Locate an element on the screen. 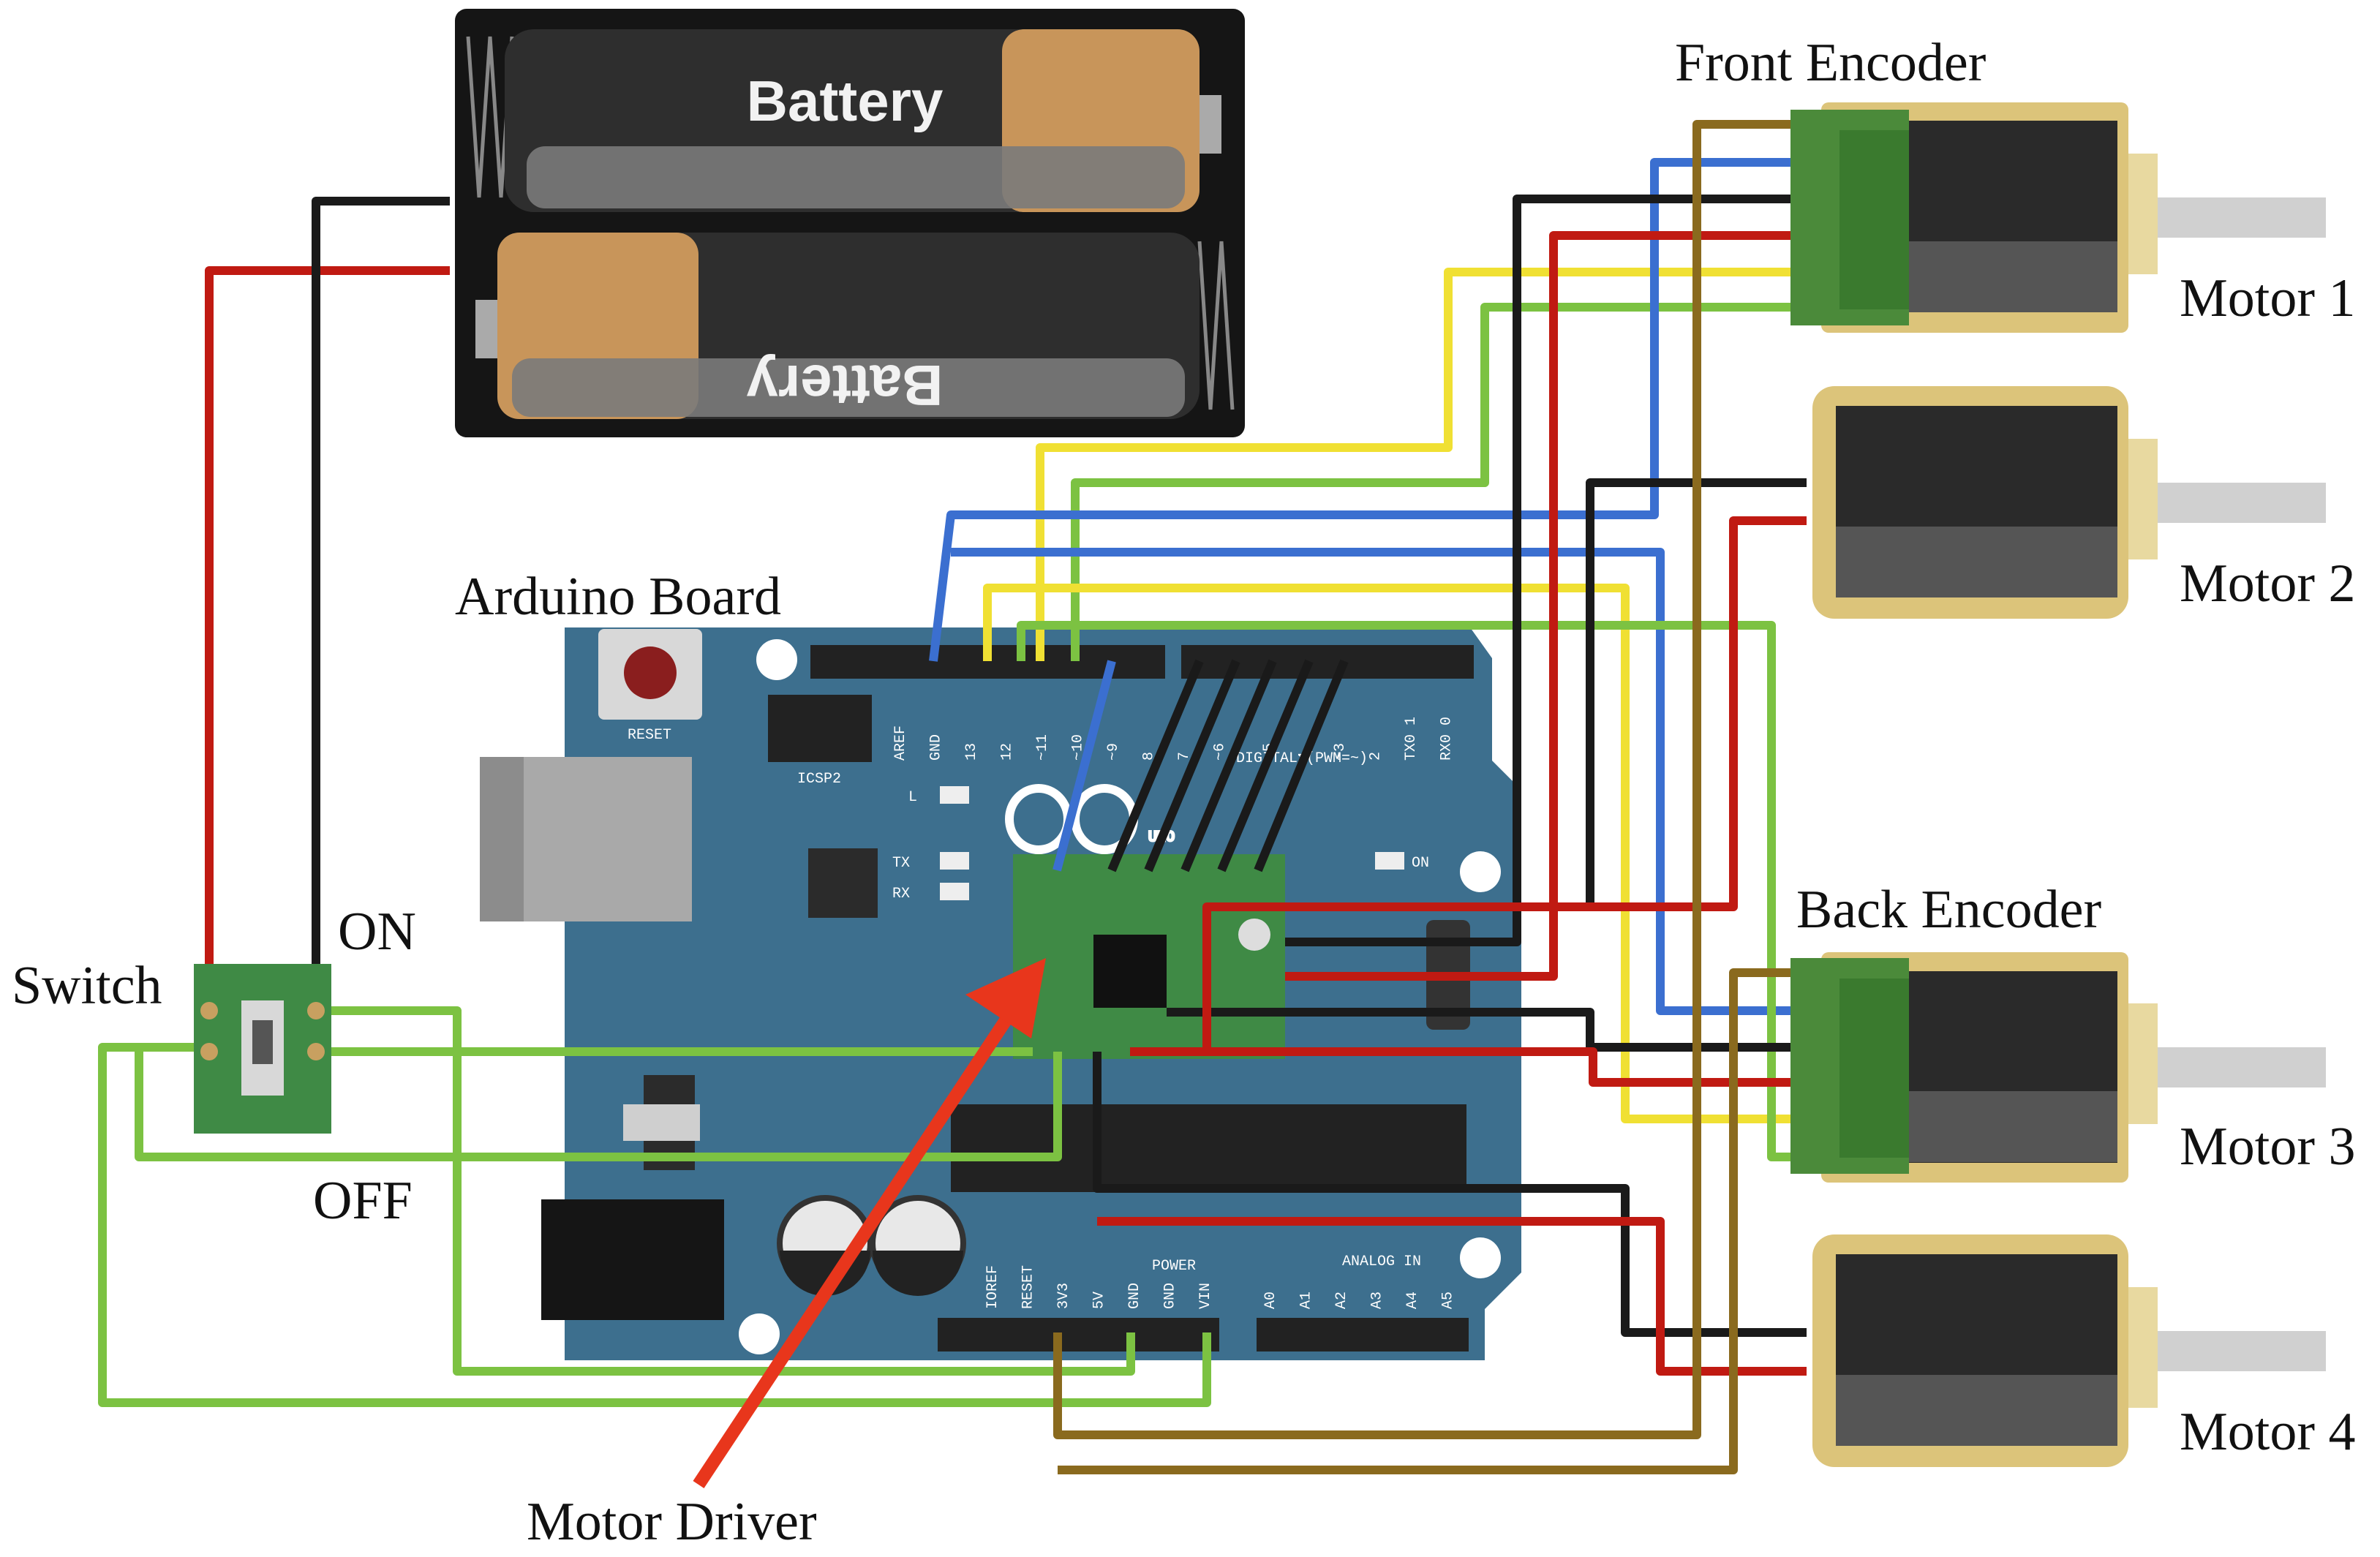 The width and height of the screenshot is (2380, 1557). motor-4-shaft is located at coordinates (2242, 1351).